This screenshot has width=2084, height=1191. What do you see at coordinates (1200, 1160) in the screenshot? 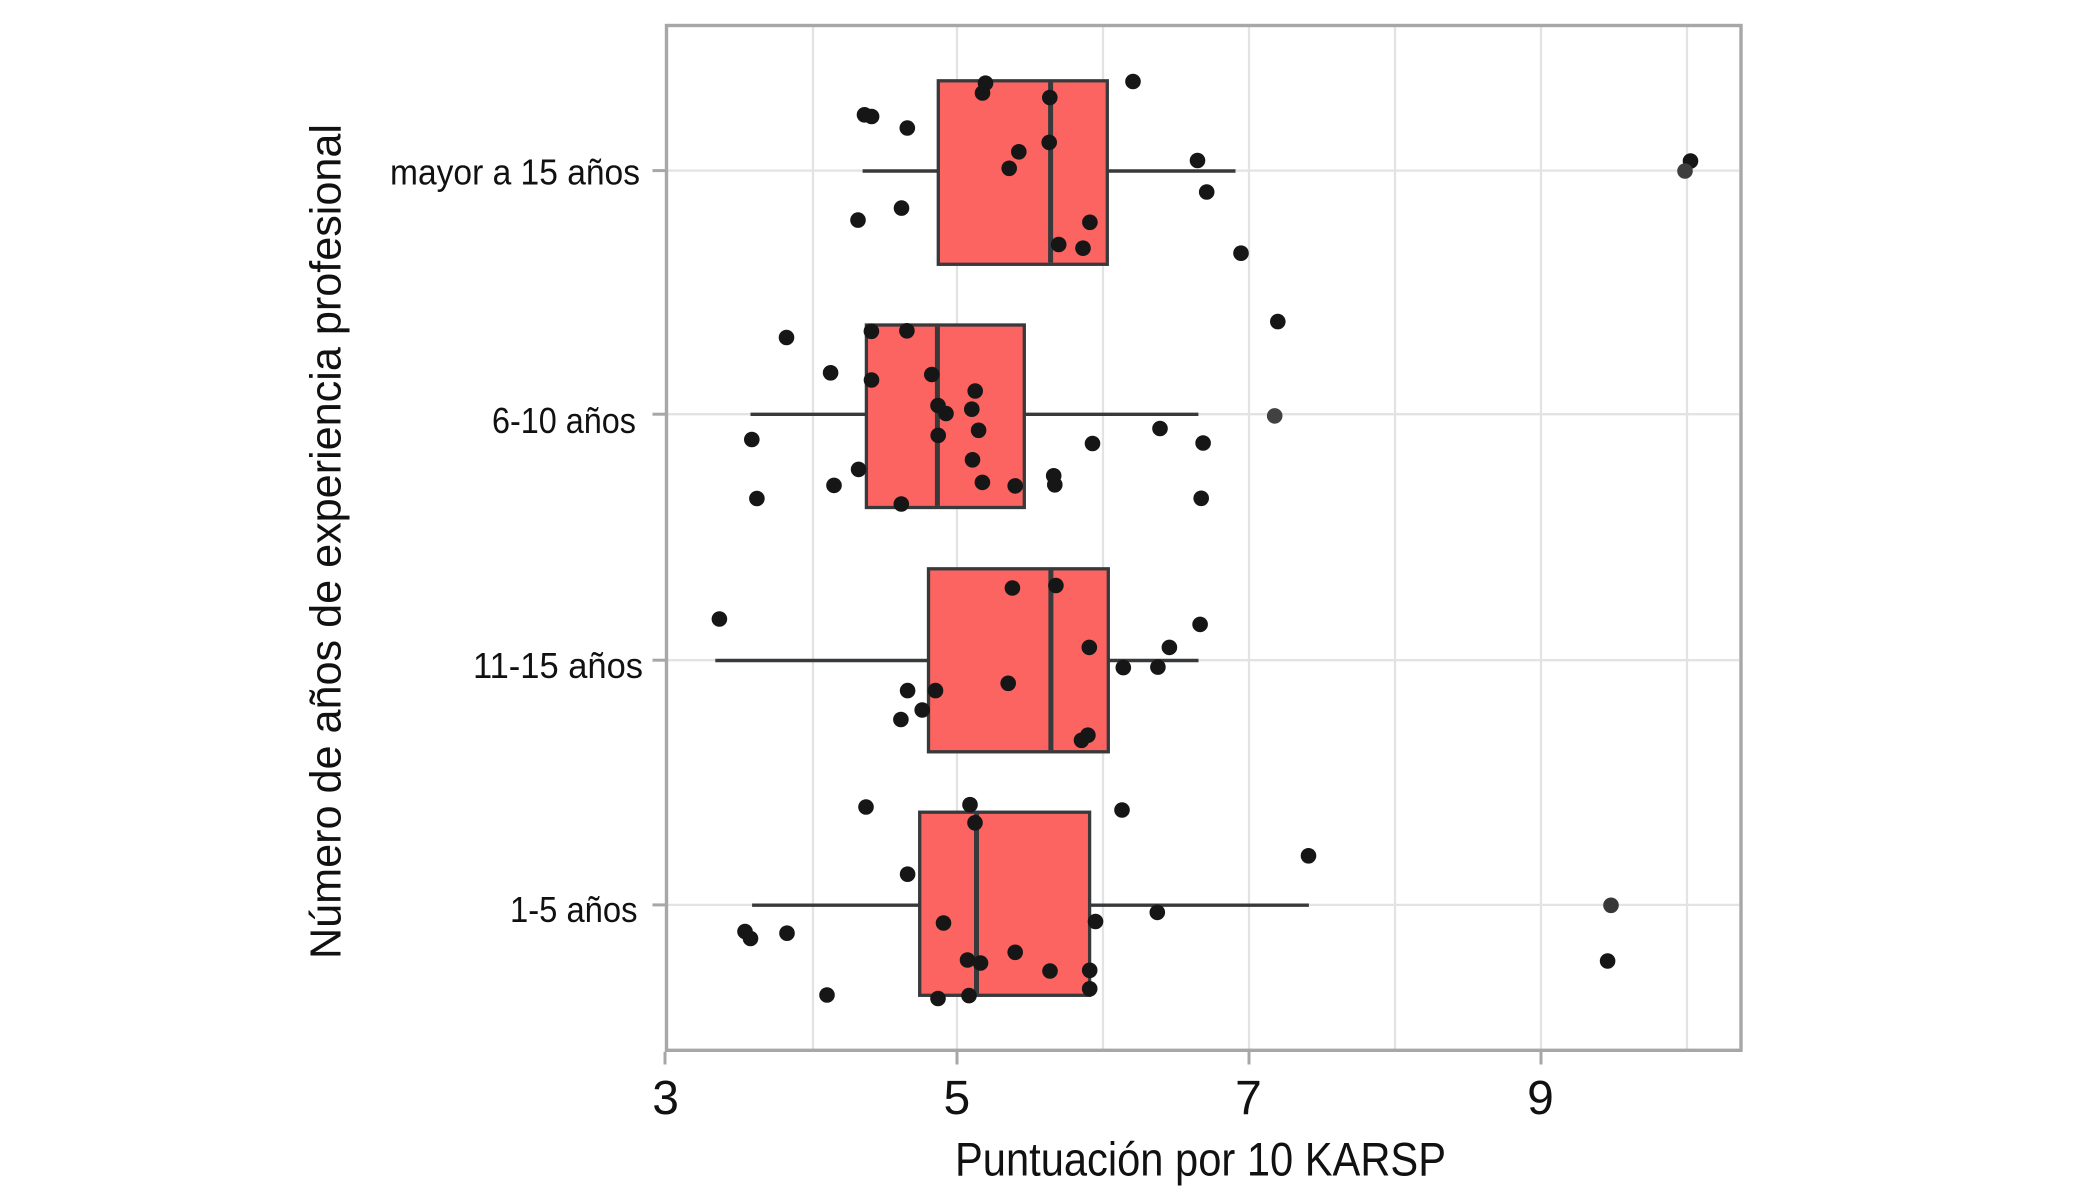
I see `svg-text: Puntuación por 10 KARSP` at bounding box center [1200, 1160].